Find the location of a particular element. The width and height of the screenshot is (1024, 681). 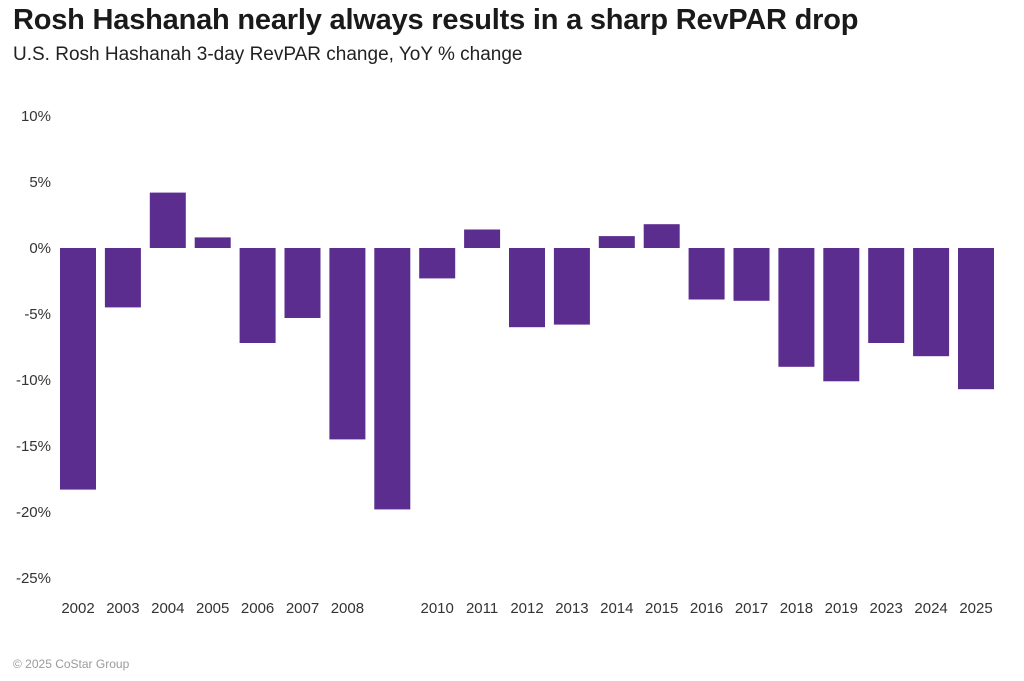

bar-2008 is located at coordinates (347, 344).